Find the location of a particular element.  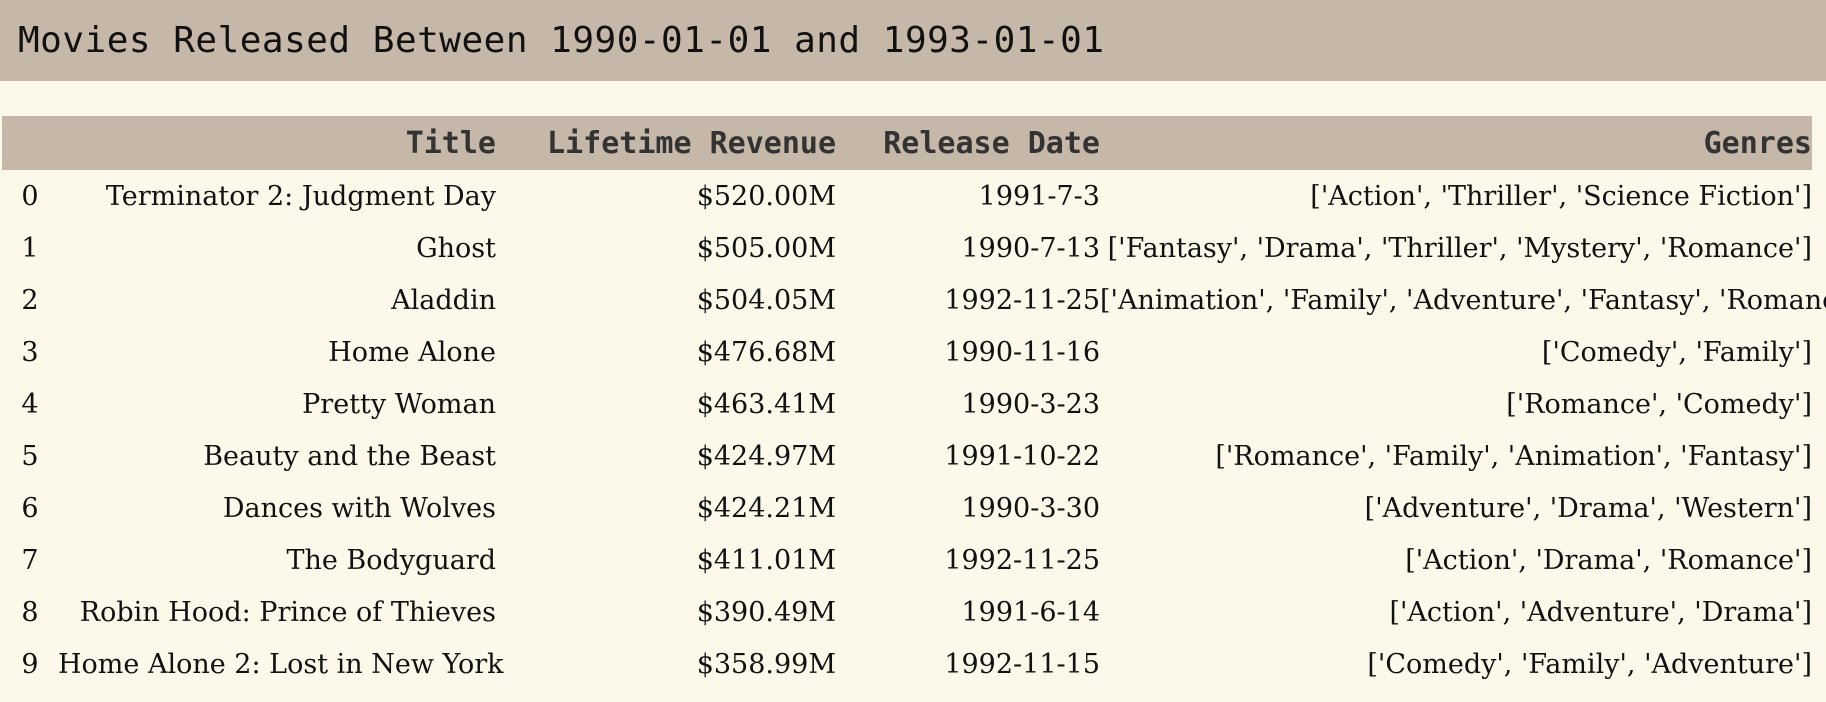

cell-release-date: 1992-11-15 is located at coordinates (1022, 664).